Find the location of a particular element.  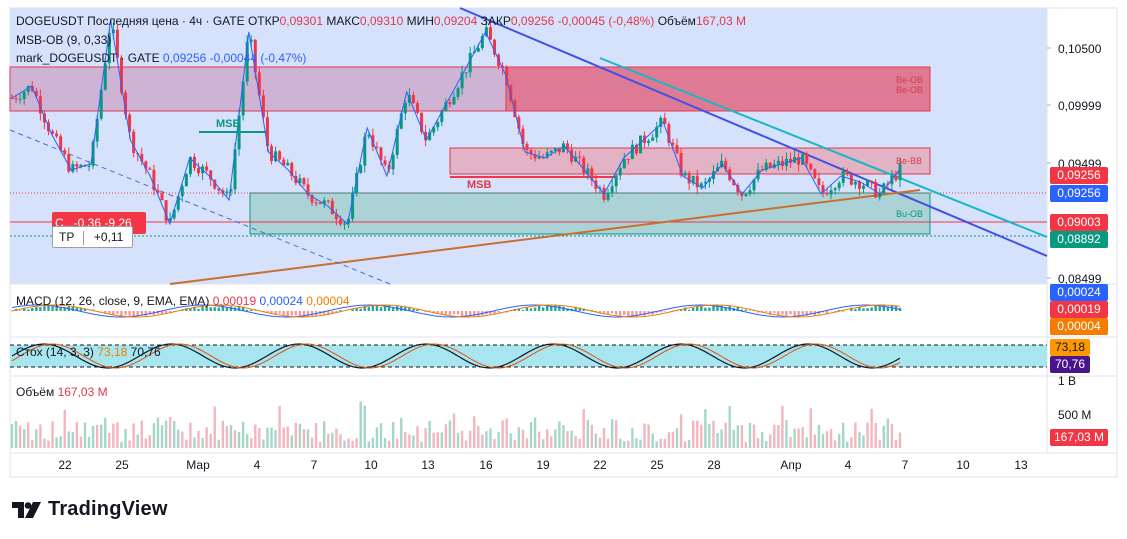

tradingview-logo: TradingView is located at coordinates (90, 509).